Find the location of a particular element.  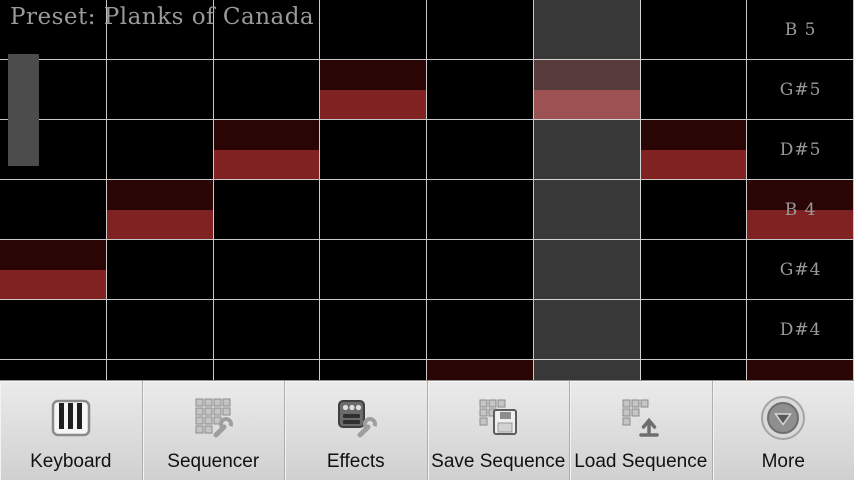

effects-pedal-wrench-icon is located at coordinates (356, 418).